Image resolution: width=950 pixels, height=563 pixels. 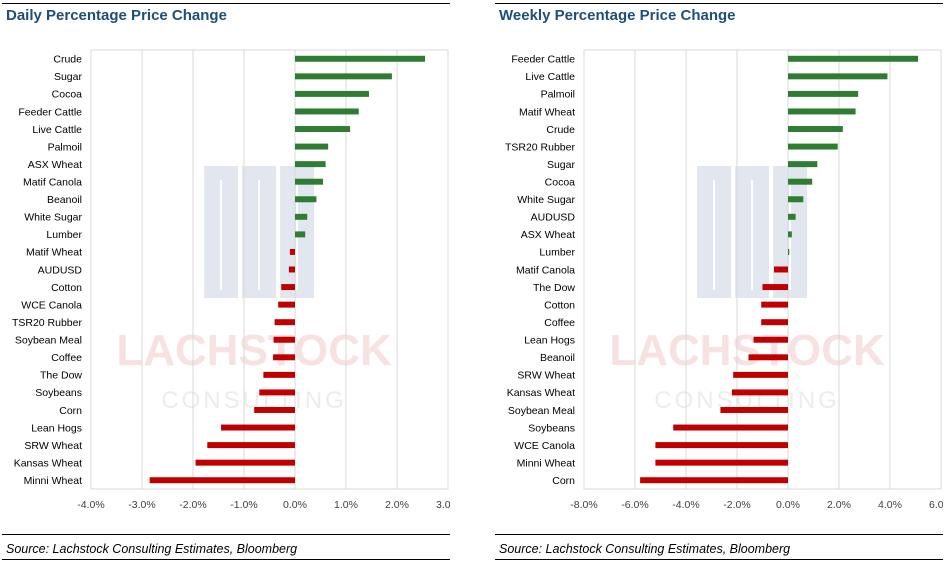 What do you see at coordinates (719, 3) in the screenshot?
I see `top-rule` at bounding box center [719, 3].